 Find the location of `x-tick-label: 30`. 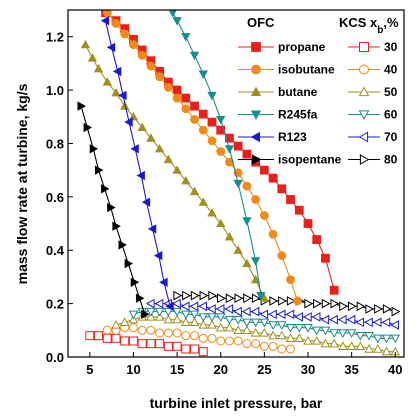

x-tick-label: 30 is located at coordinates (308, 369).